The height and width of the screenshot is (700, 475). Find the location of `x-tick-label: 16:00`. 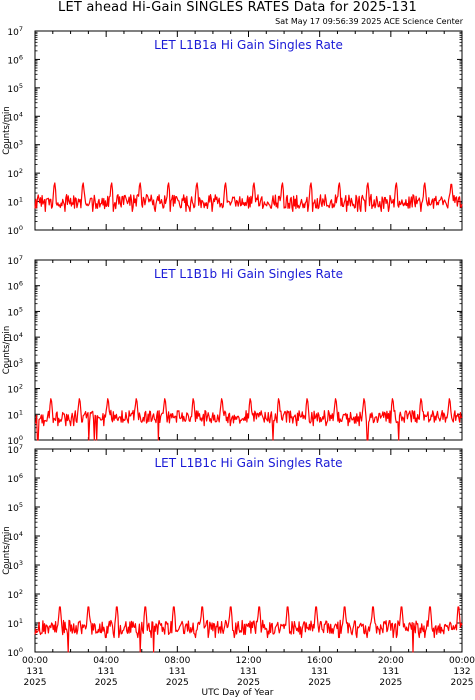

x-tick-label: 16:00 is located at coordinates (320, 661).